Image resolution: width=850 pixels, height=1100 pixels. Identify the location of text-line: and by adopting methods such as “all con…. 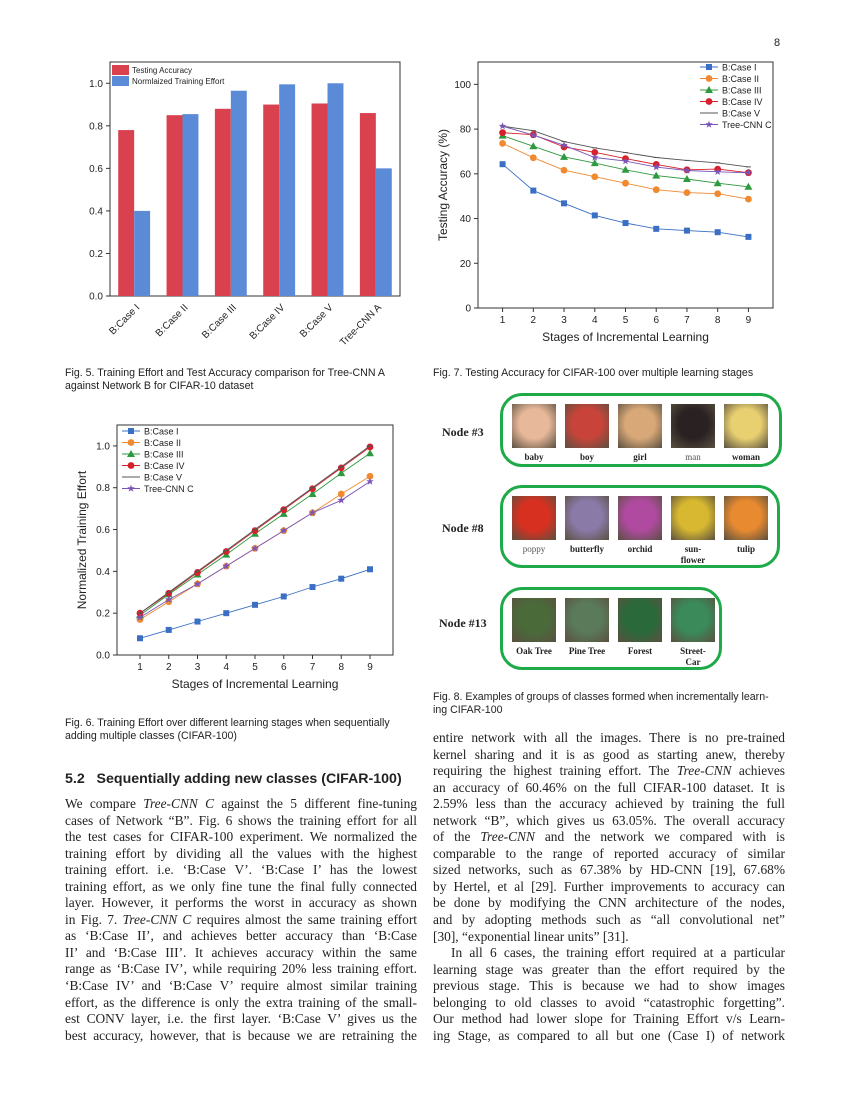
(609, 920).